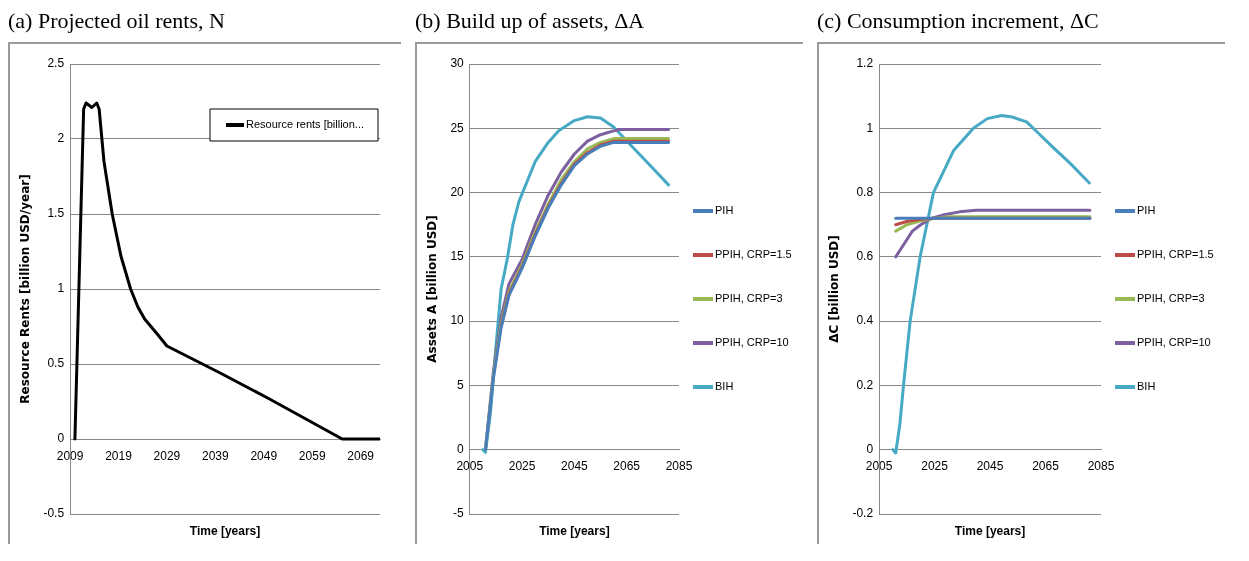 This screenshot has width=1249, height=561. What do you see at coordinates (865, 384) in the screenshot?
I see `y-tick-label: 0.2` at bounding box center [865, 384].